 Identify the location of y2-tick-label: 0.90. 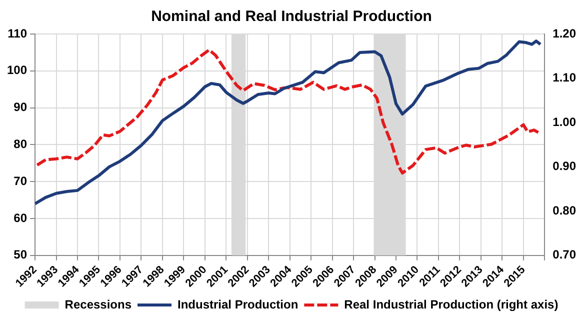
(564, 166).